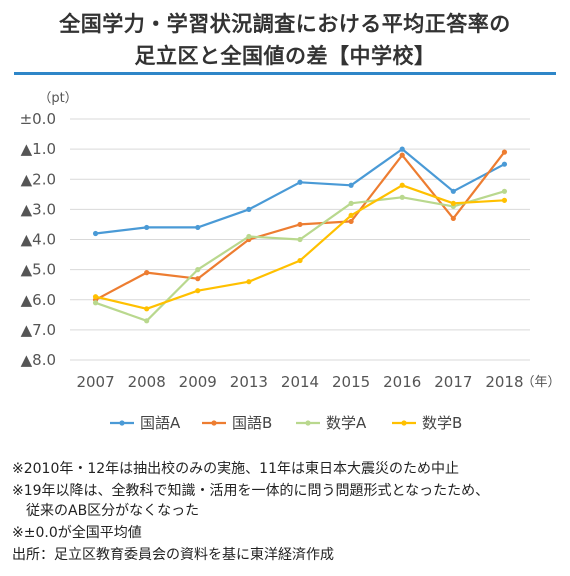 The width and height of the screenshot is (570, 576). Describe the element at coordinates (77, 533) in the screenshot. I see `footnote-3: ※±0.0が全国平均値` at that location.